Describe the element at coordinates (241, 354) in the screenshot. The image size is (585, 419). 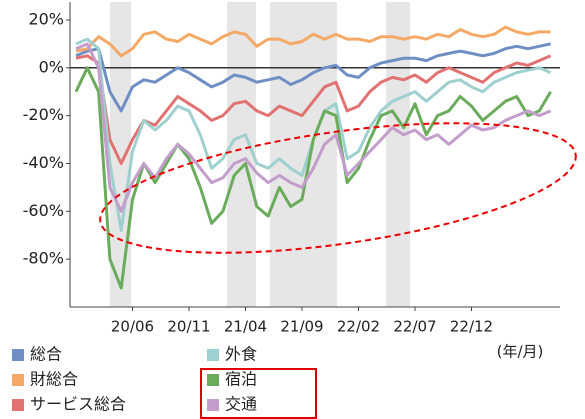
I see `legend-label: 外食` at that location.